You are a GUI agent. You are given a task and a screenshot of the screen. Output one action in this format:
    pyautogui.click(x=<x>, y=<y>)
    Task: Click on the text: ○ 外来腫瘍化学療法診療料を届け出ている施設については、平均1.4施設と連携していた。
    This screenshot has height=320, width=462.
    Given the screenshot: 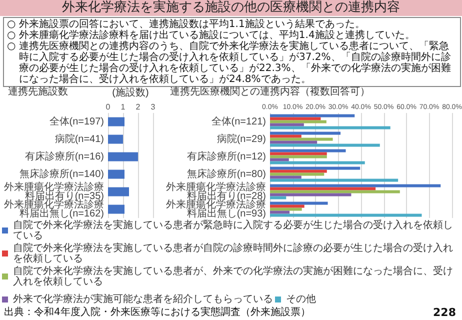 What is the action you would take?
    pyautogui.click(x=211, y=35)
    